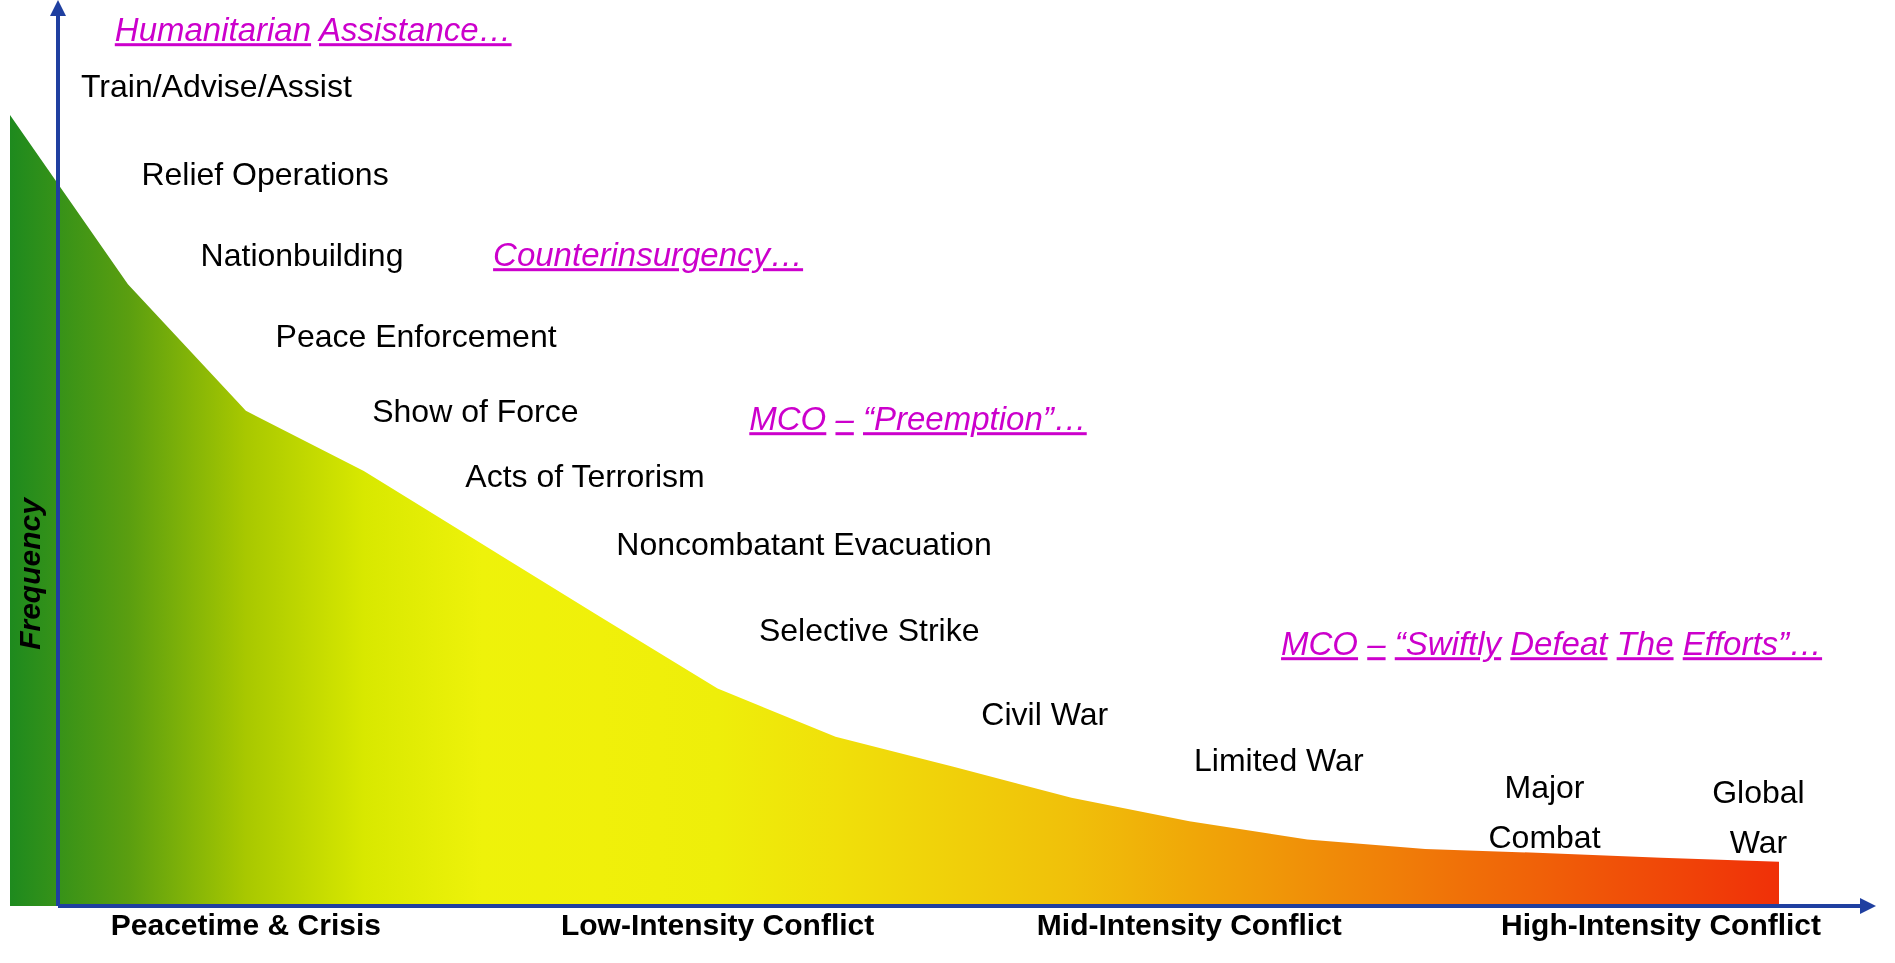  I want to click on annotation: Relief Operations, so click(265, 173).